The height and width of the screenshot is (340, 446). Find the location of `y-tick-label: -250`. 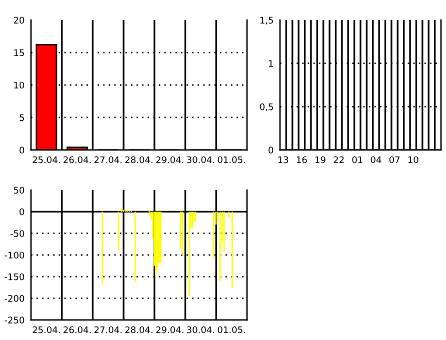

y-tick-label: -250 is located at coordinates (14, 320).